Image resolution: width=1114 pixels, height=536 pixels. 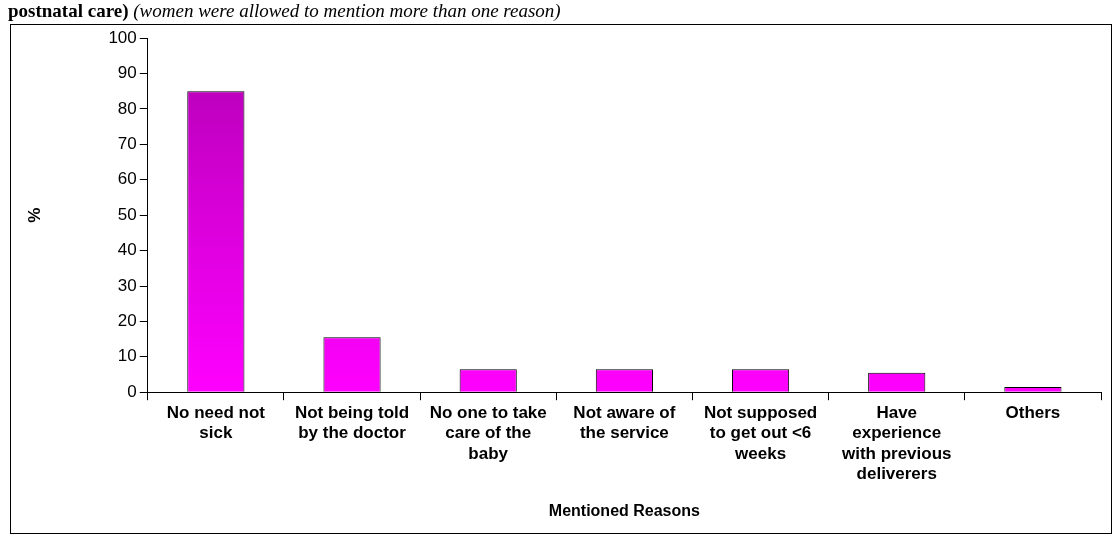 What do you see at coordinates (34, 215) in the screenshot?
I see `y-axis-title: %` at bounding box center [34, 215].